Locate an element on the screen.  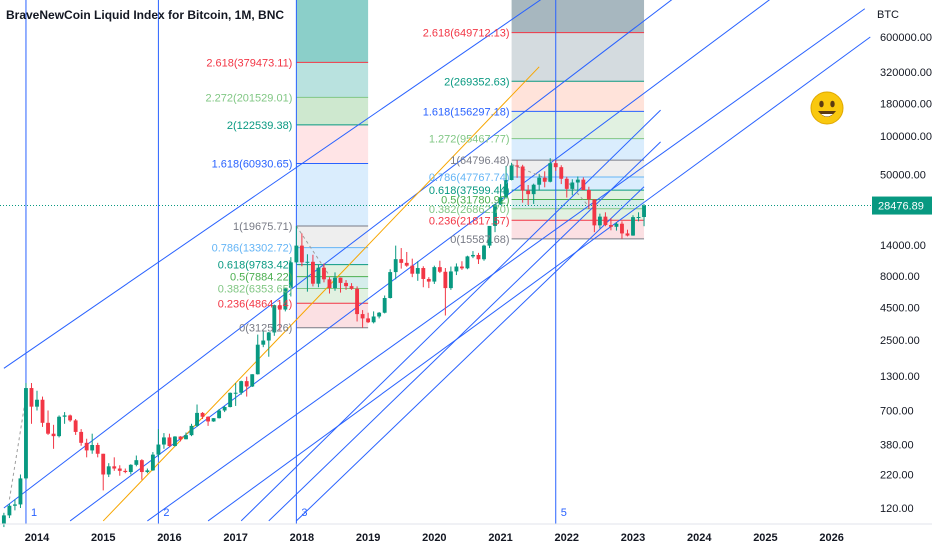
dashed-projection-line is located at coordinates (17, 448).